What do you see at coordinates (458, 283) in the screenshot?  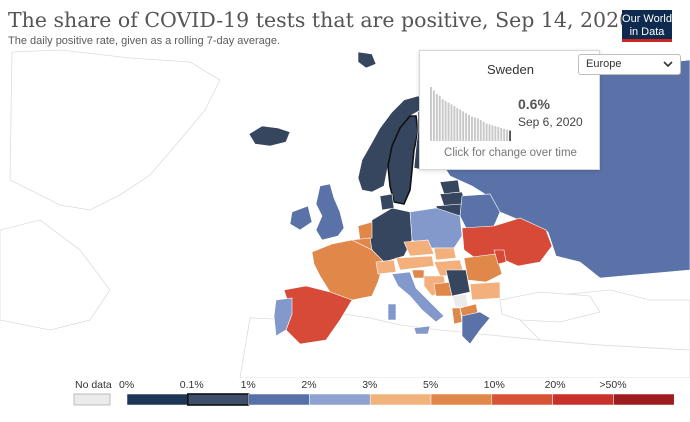 I see `country-serbia` at bounding box center [458, 283].